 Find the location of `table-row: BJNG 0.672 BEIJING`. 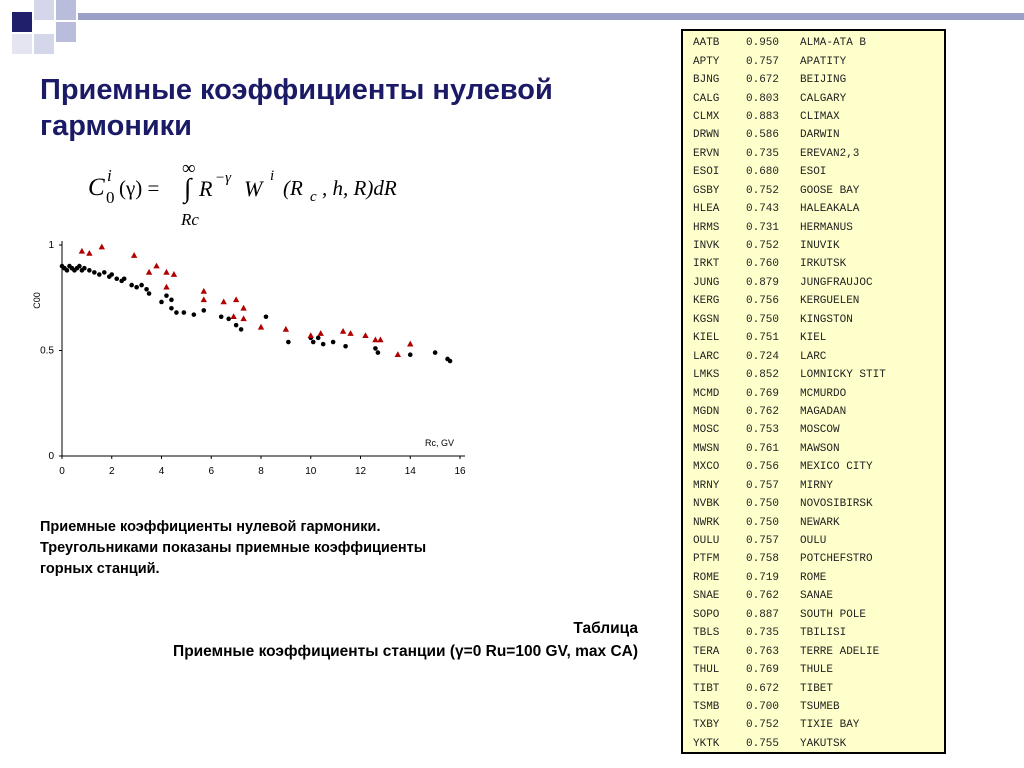

table-row: BJNG 0.672 BEIJING is located at coordinates (818, 80).